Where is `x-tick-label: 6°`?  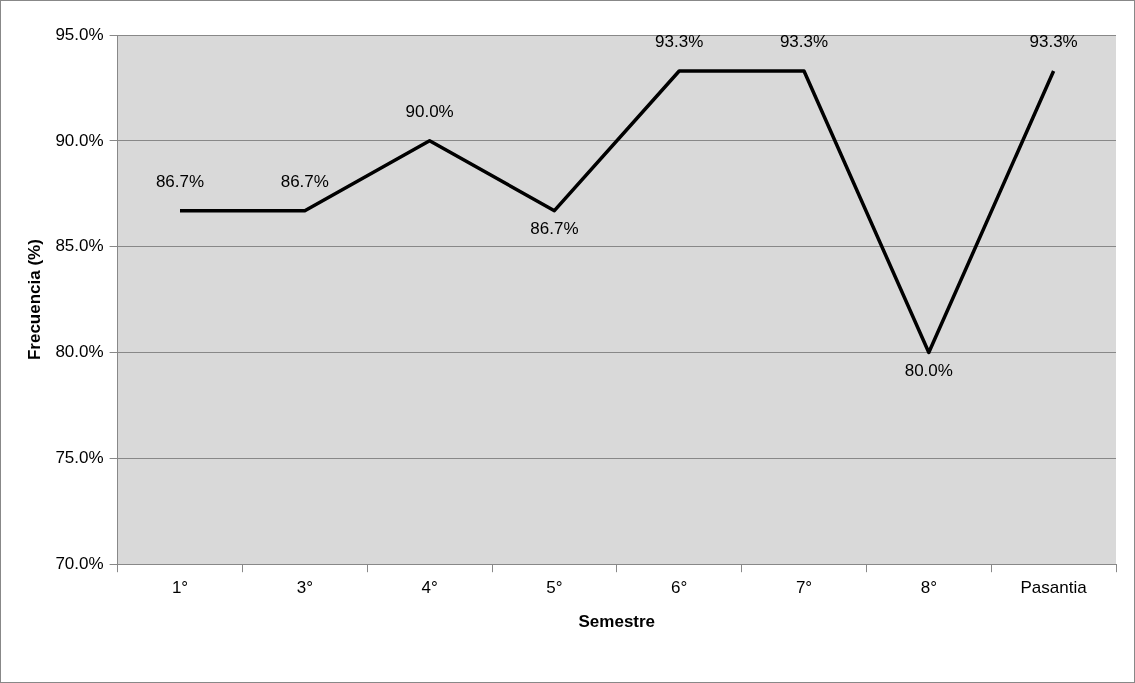
x-tick-label: 6° is located at coordinates (679, 588).